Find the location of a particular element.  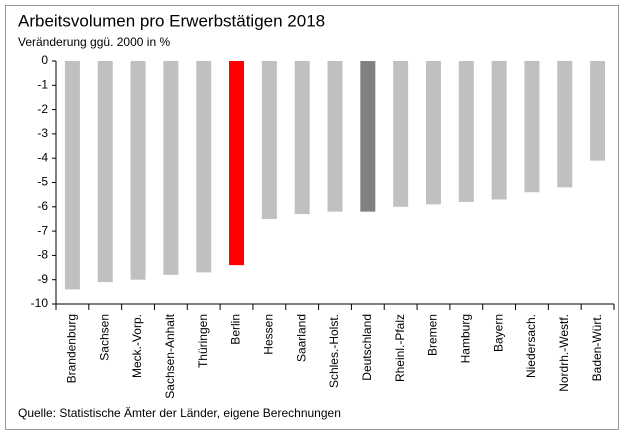

x-tick-label: Rheinl.-Pfalz is located at coordinates (400, 348).